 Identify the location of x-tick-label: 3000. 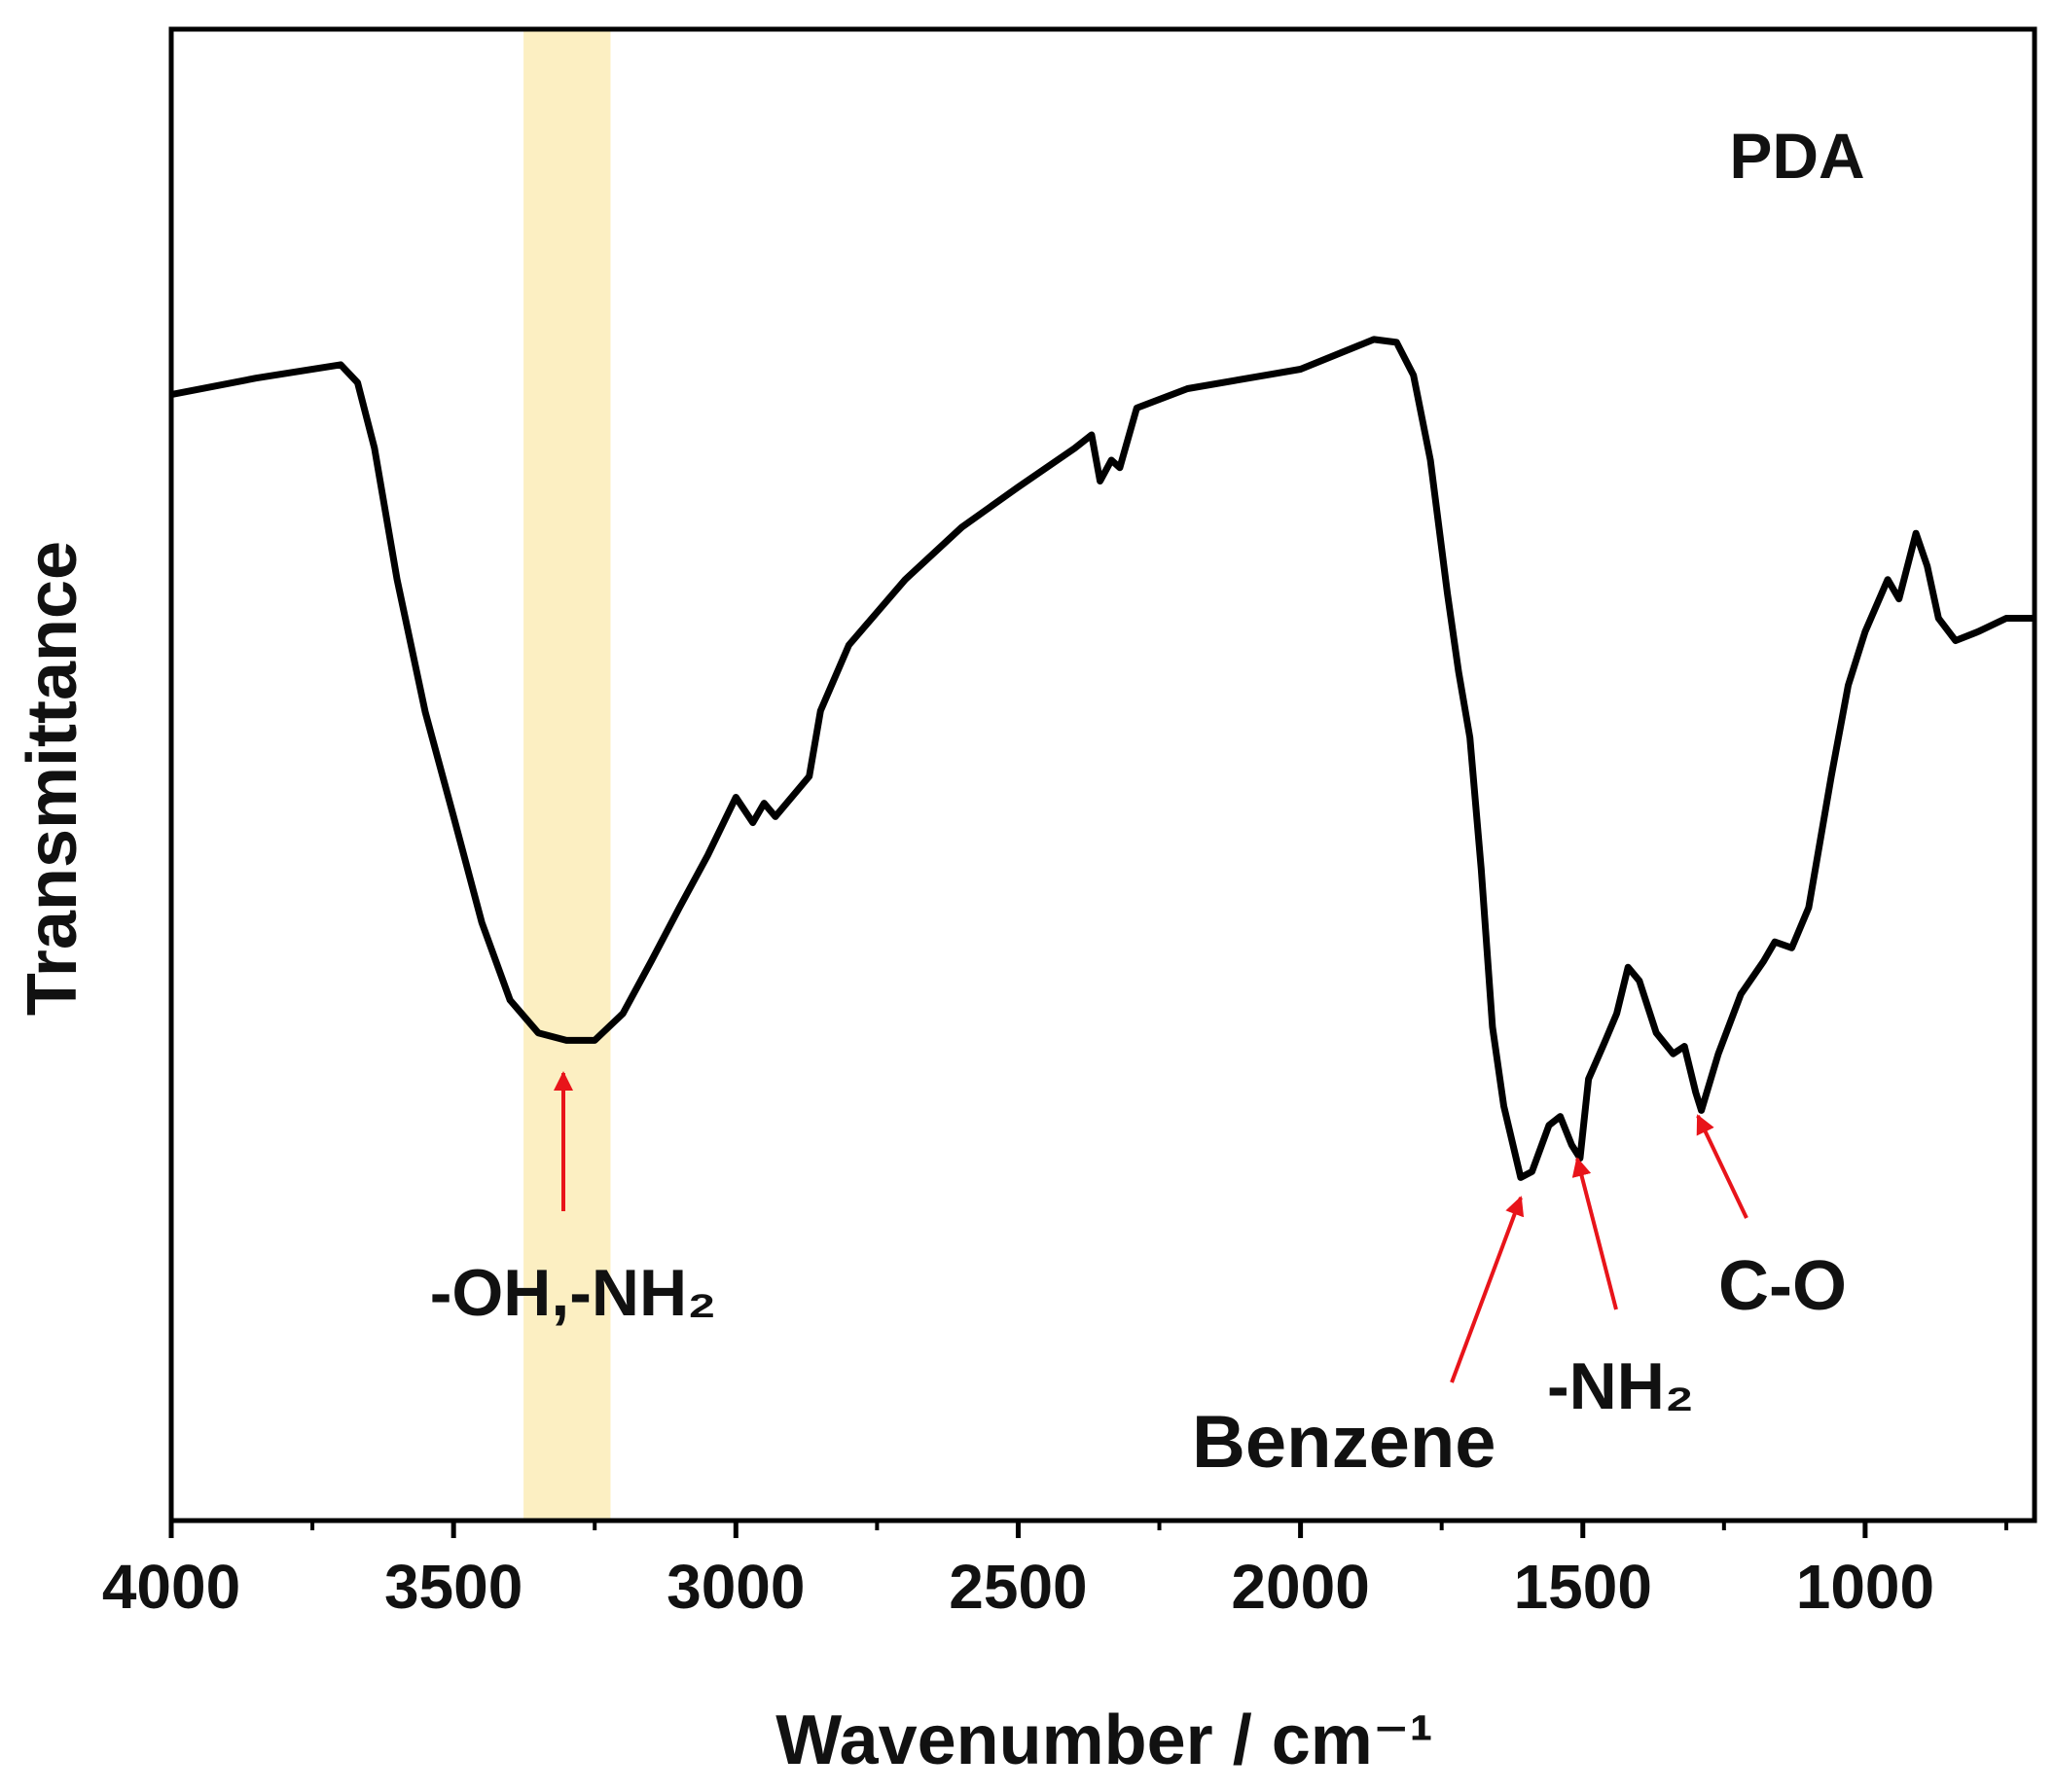
(736, 1587).